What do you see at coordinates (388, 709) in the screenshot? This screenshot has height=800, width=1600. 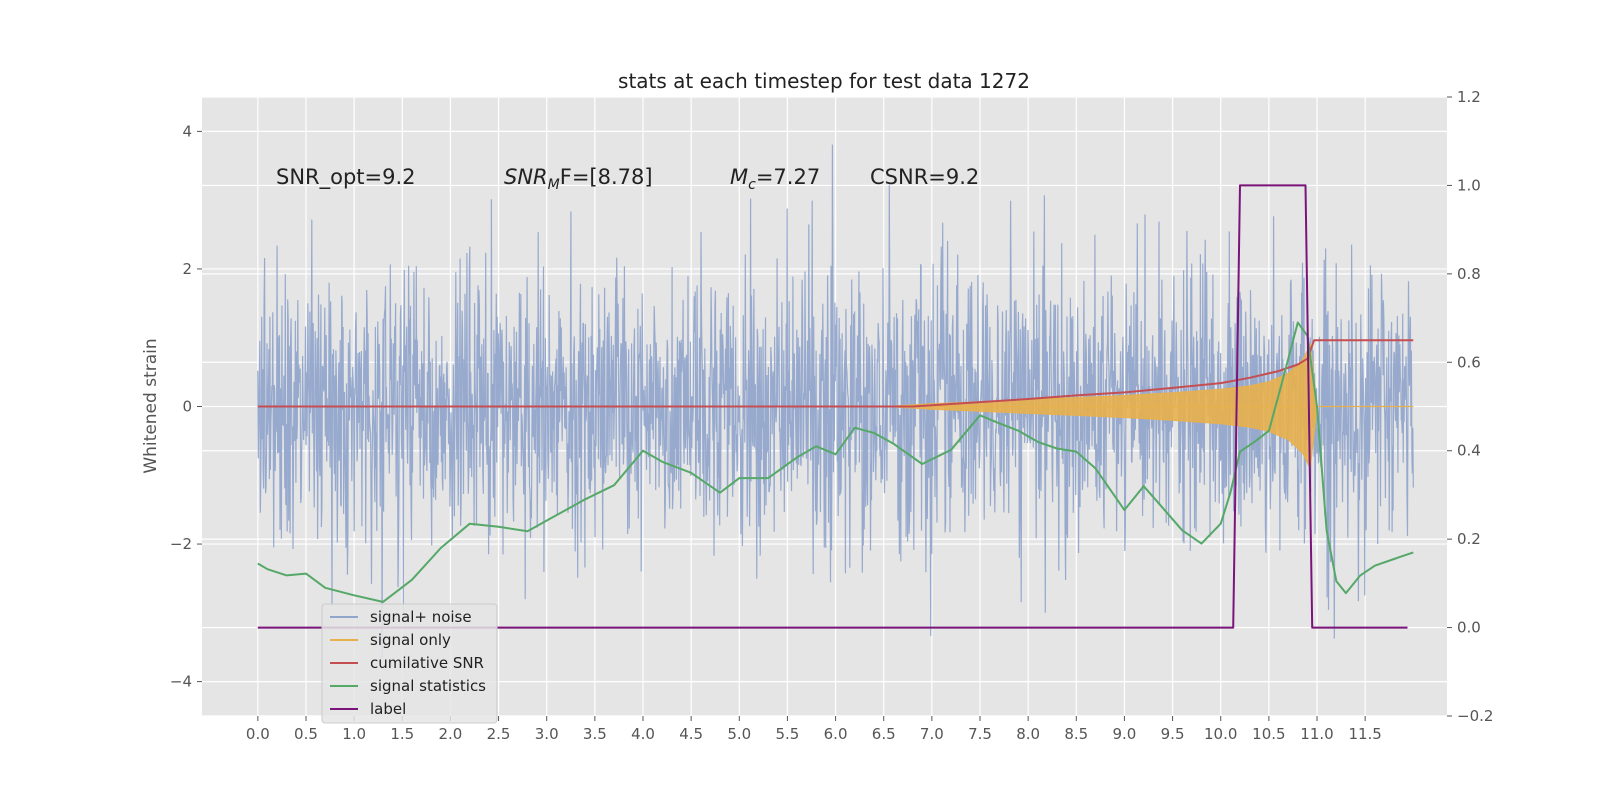 I see `legend-label-label: label` at bounding box center [388, 709].